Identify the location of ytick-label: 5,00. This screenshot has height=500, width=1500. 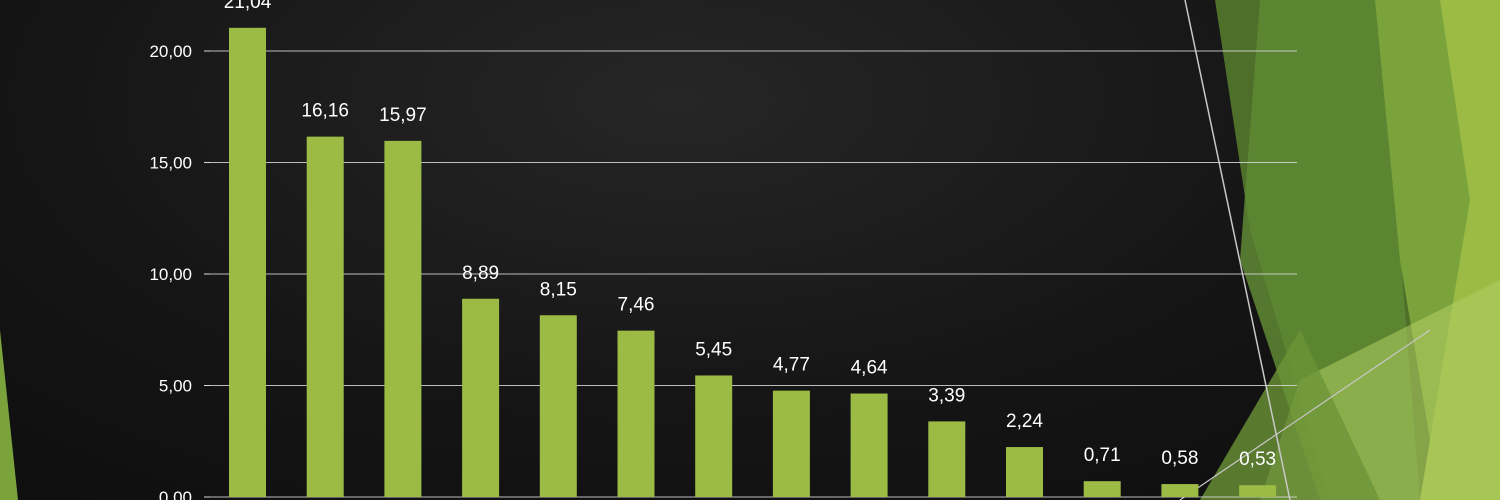
(175, 386).